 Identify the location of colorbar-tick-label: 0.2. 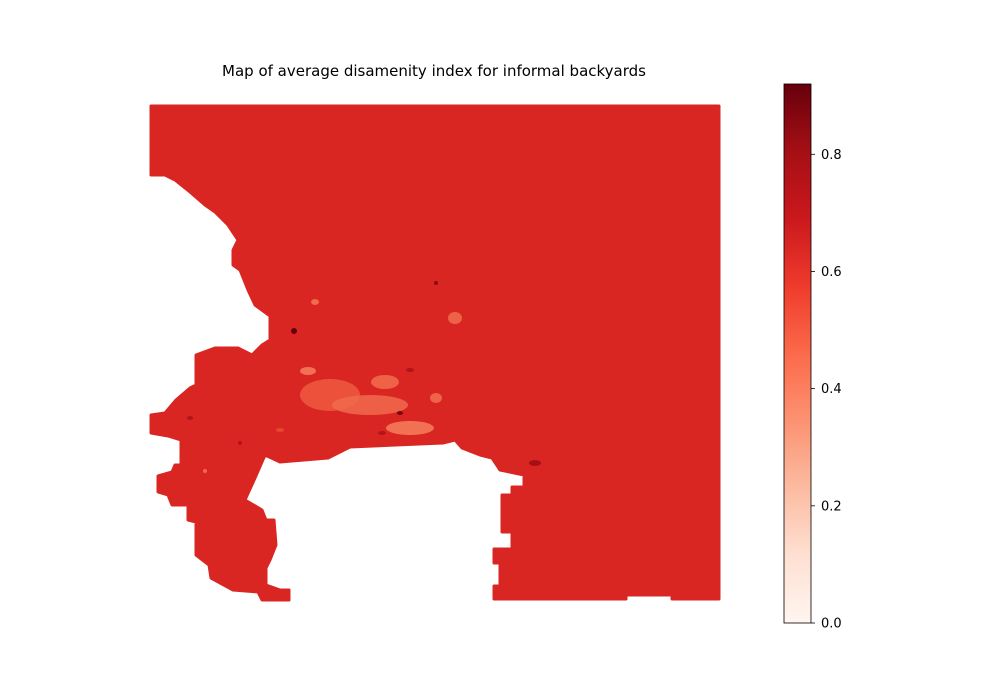
(831, 506).